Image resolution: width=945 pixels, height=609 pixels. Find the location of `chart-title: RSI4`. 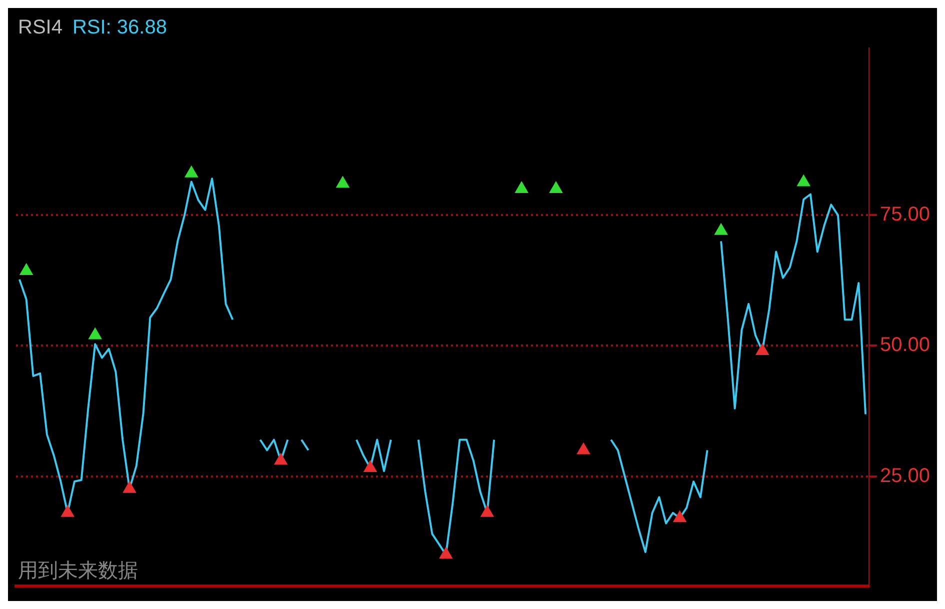

chart-title: RSI4 is located at coordinates (40, 27).